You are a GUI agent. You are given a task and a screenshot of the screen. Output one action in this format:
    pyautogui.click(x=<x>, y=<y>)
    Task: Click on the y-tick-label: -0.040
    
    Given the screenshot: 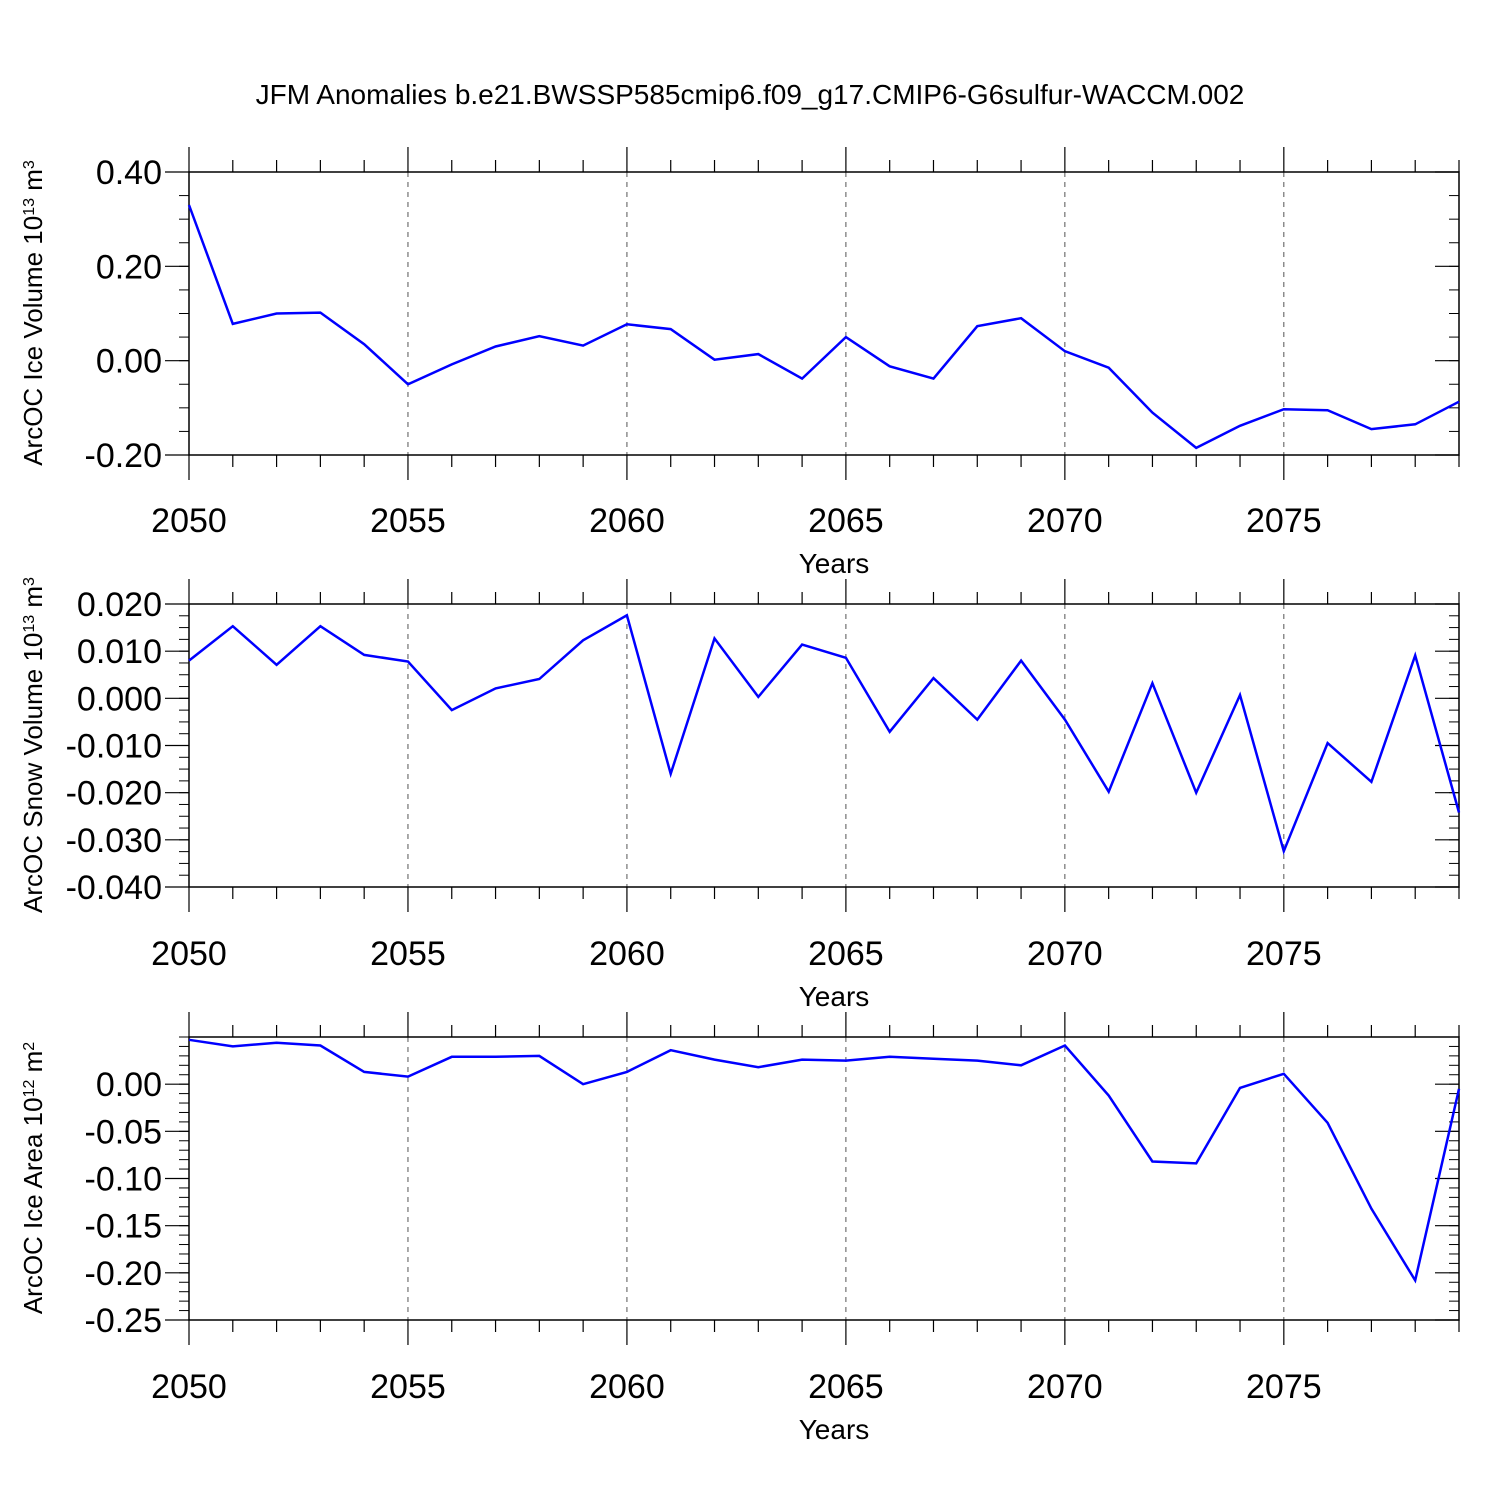 What is the action you would take?
    pyautogui.click(x=114, y=888)
    